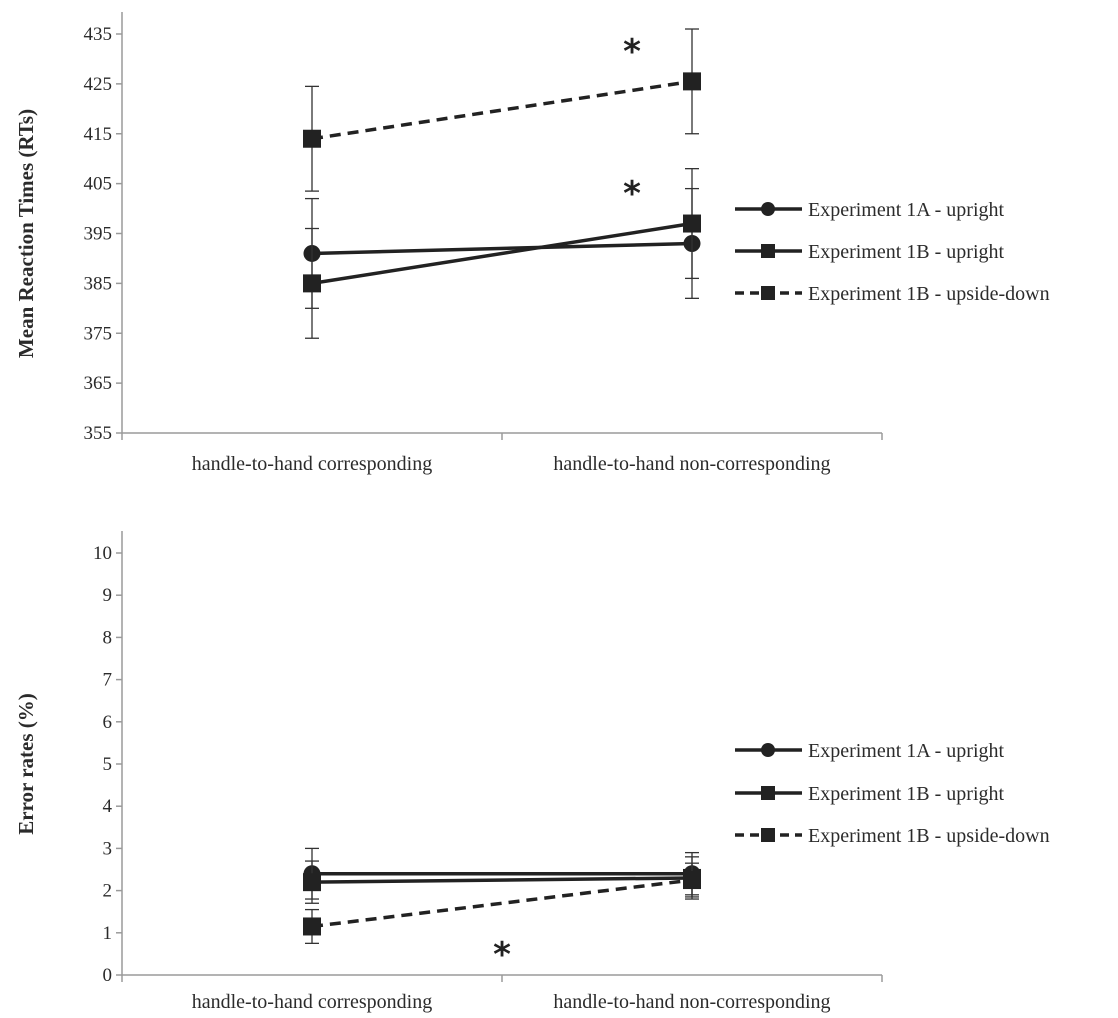 This screenshot has height=1018, width=1118. I want to click on y-tick-label: 395, so click(98, 234).